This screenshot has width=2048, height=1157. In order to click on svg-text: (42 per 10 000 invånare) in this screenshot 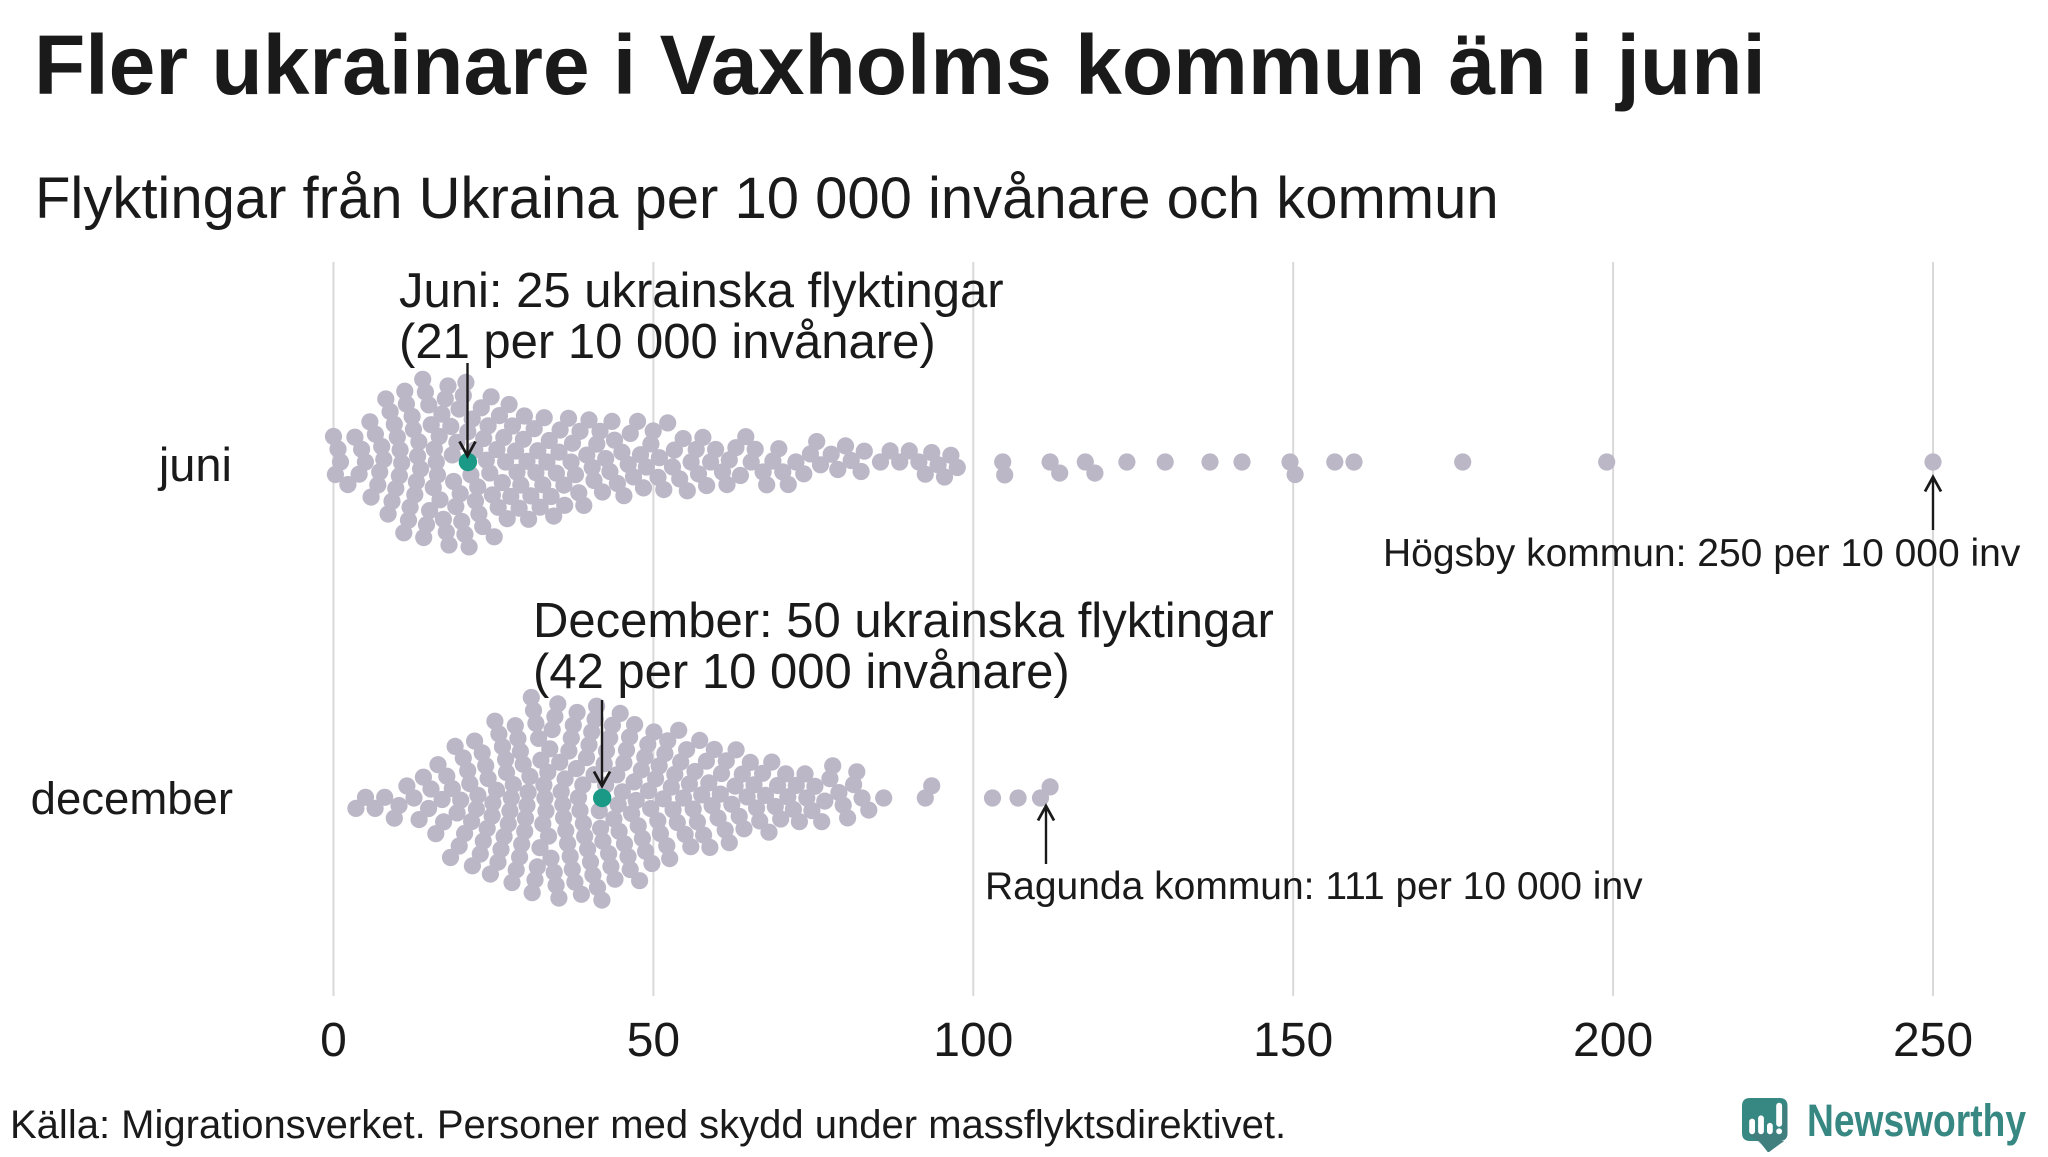, I will do `click(801, 672)`.